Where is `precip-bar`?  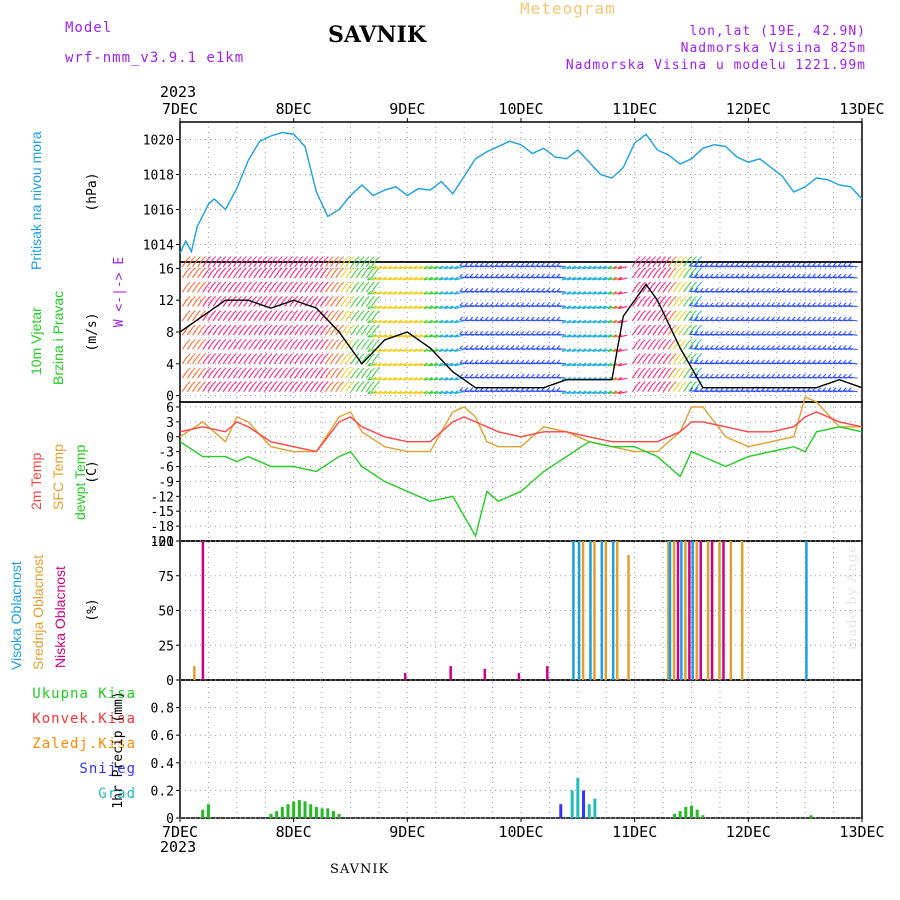 precip-bar is located at coordinates (277, 814).